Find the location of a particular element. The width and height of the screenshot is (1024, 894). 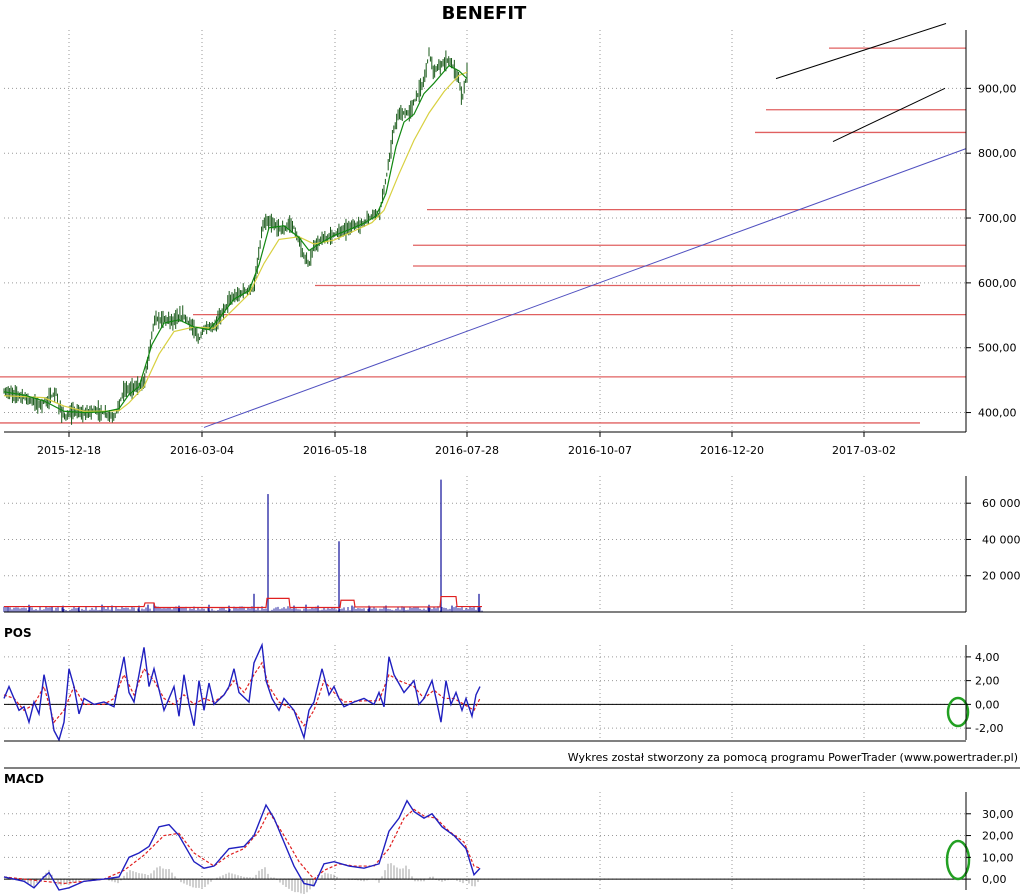

pos-label: POS is located at coordinates (18, 633).